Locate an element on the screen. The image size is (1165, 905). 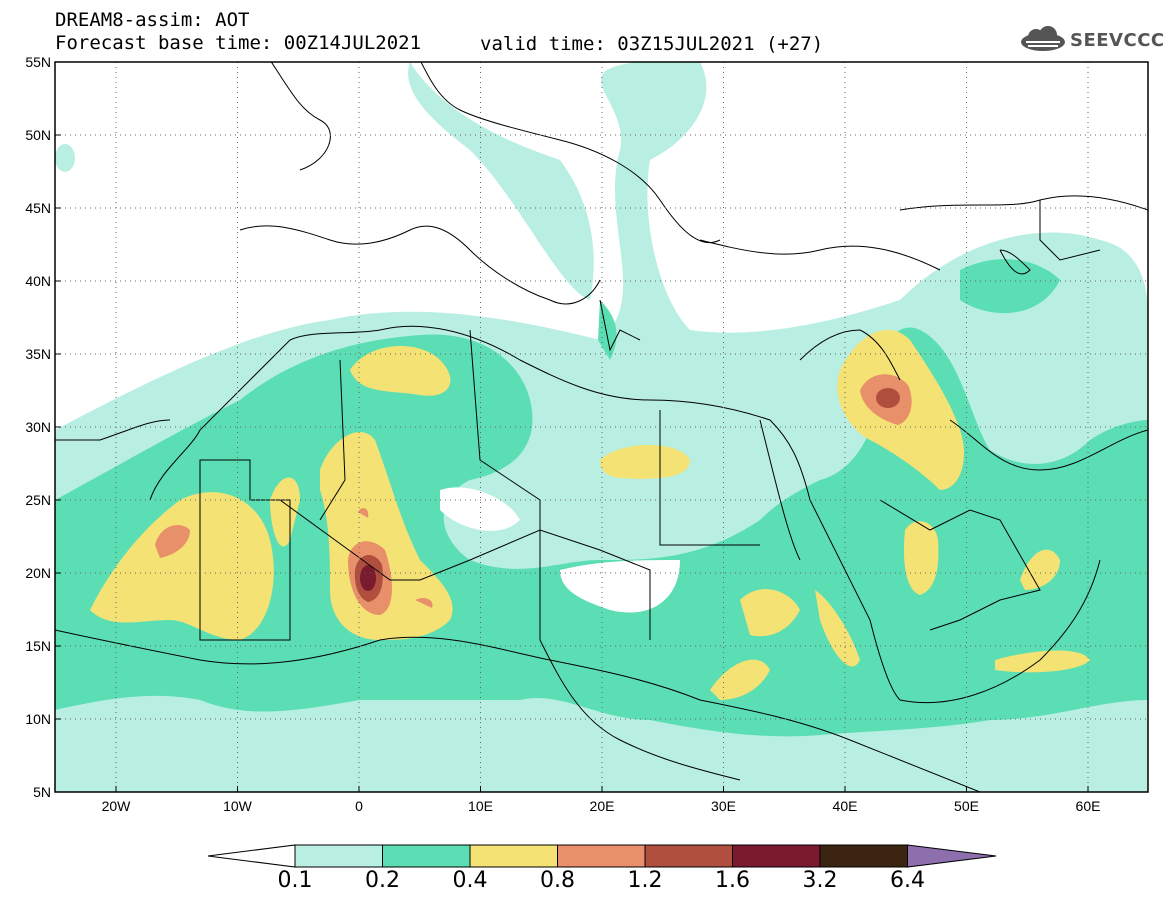
valid-time: valid time: 03Z15JUL2021 (+27) is located at coordinates (652, 44).